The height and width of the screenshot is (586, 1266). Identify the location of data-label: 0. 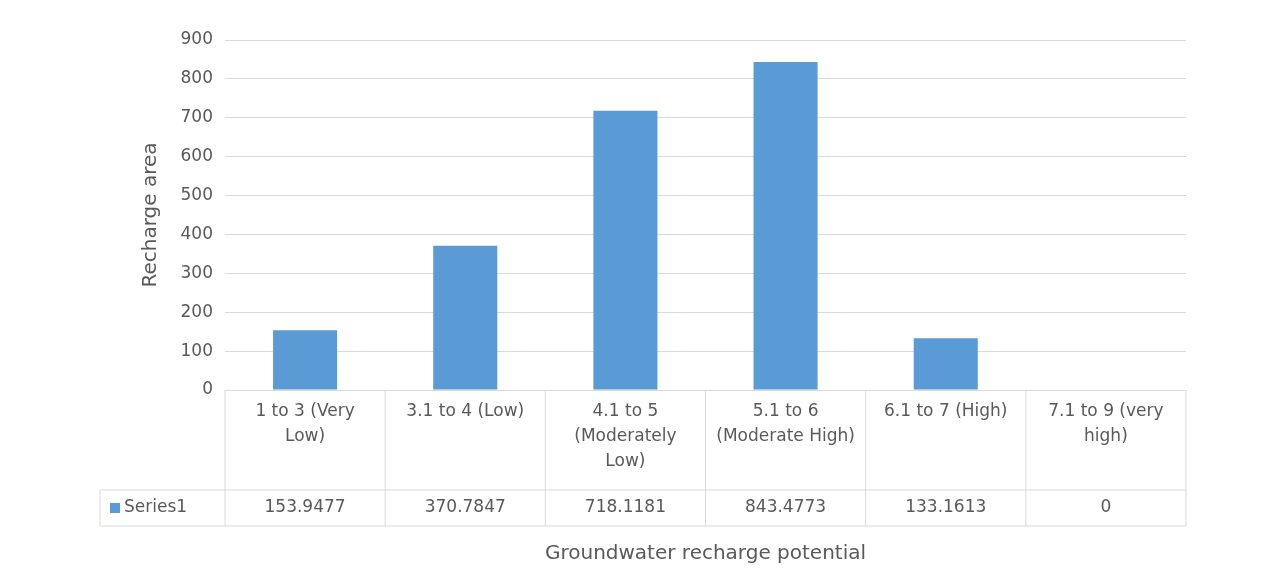
(1106, 506).